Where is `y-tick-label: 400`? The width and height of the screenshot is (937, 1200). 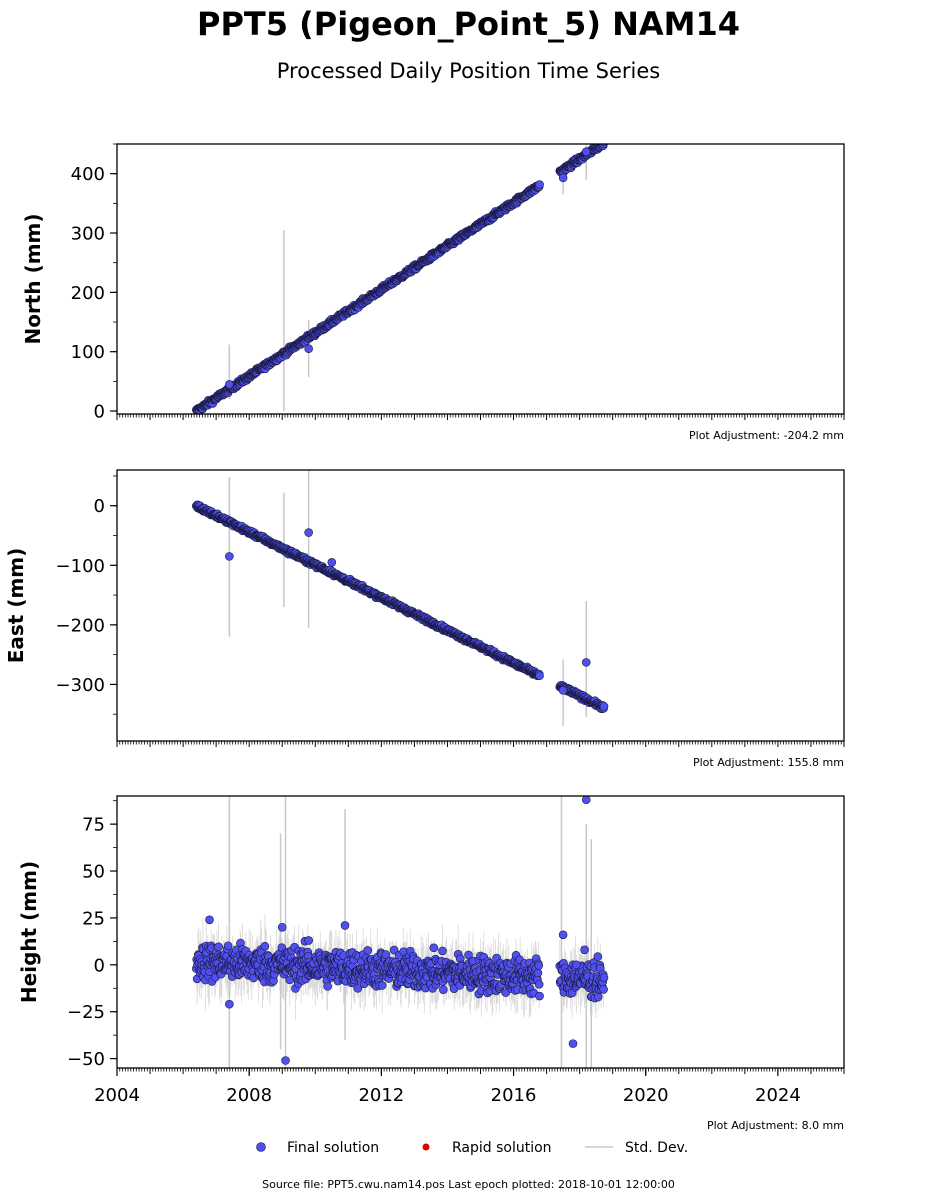 y-tick-label: 400 is located at coordinates (88, 174).